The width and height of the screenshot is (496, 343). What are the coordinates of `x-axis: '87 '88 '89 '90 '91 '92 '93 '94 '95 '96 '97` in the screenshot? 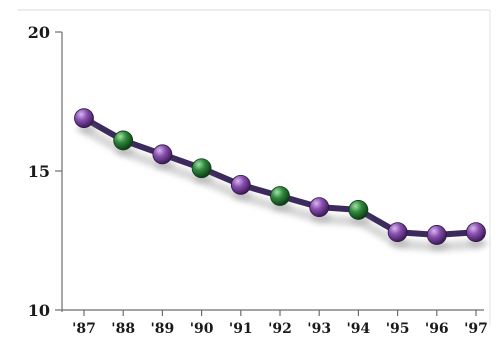 It's located at (275, 323).